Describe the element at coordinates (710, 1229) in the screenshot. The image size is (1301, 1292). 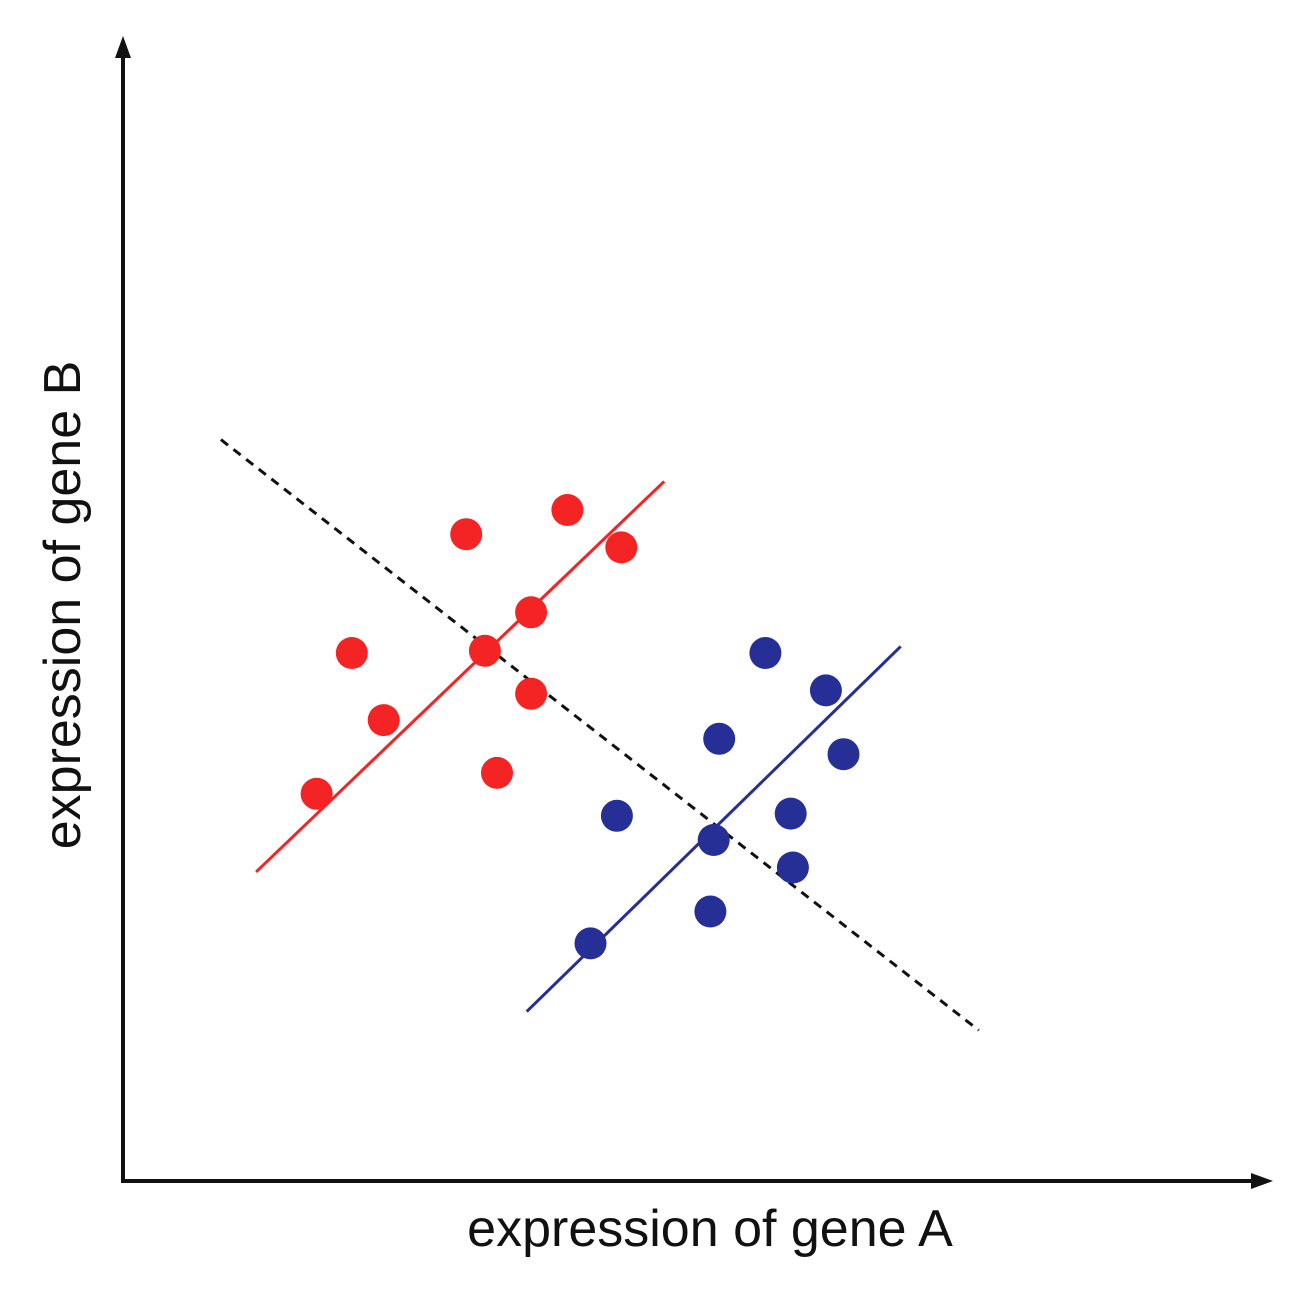
I see `x-axis-label: expression of gene A` at that location.